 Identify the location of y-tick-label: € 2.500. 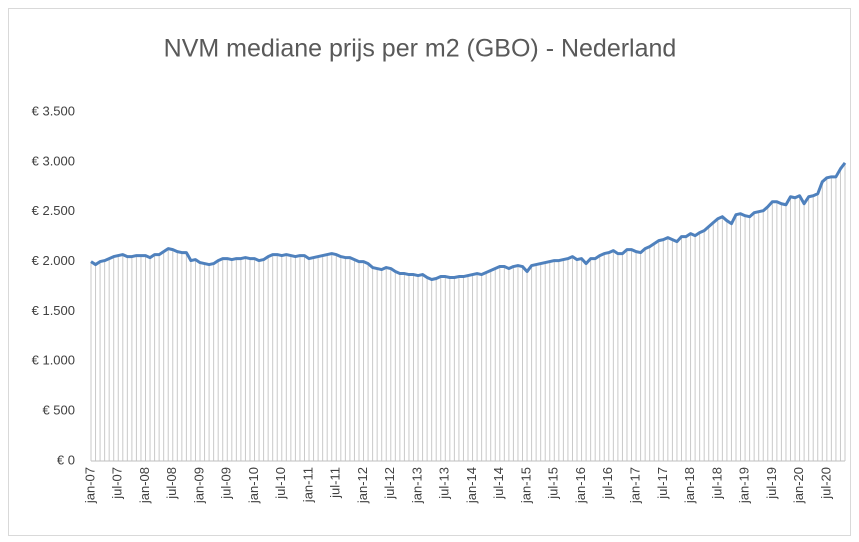
(53, 210).